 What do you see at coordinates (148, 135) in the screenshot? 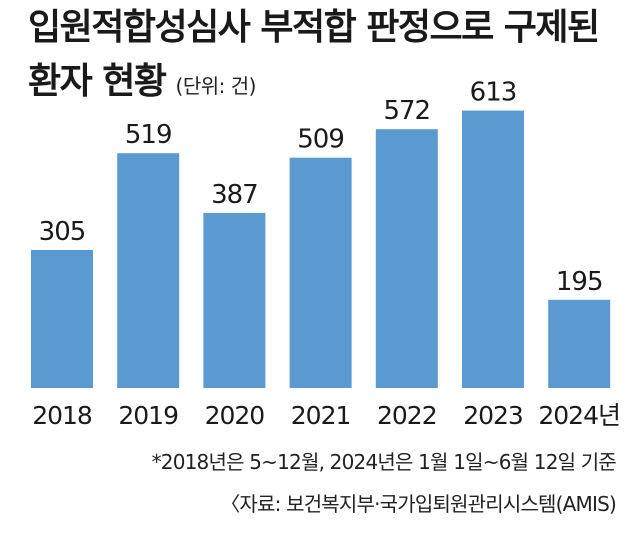
I see `data-label-2019: 519` at bounding box center [148, 135].